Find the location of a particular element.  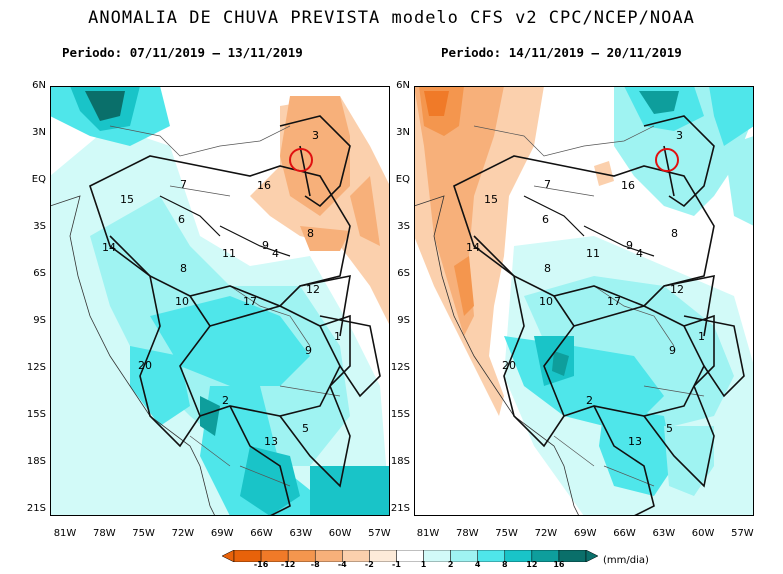

lat-label-right: 15S is located at coordinates (400, 414).